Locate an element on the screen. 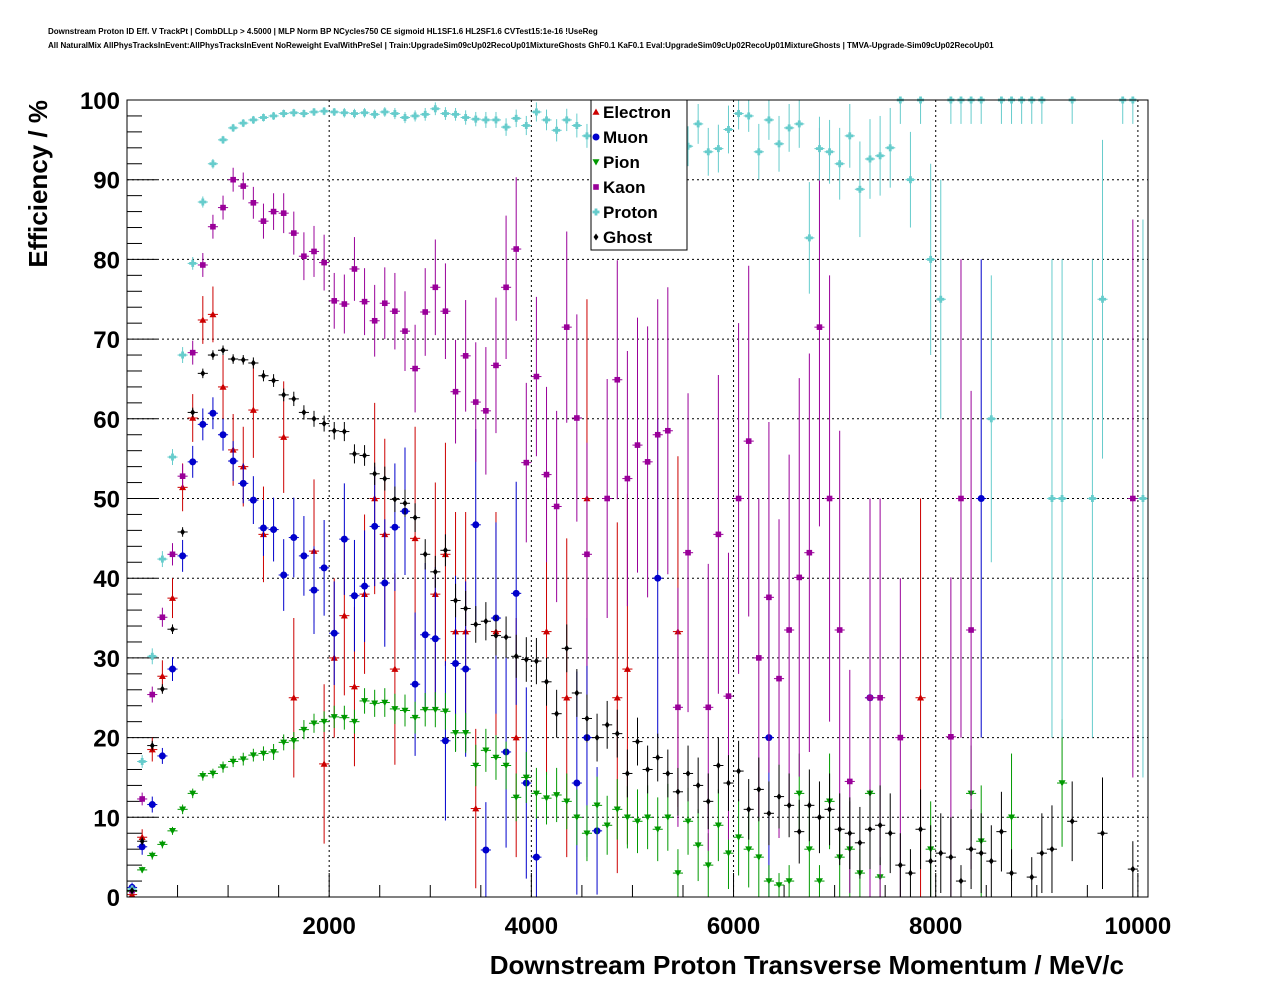  x-tick-label: 4000 is located at coordinates (531, 926).